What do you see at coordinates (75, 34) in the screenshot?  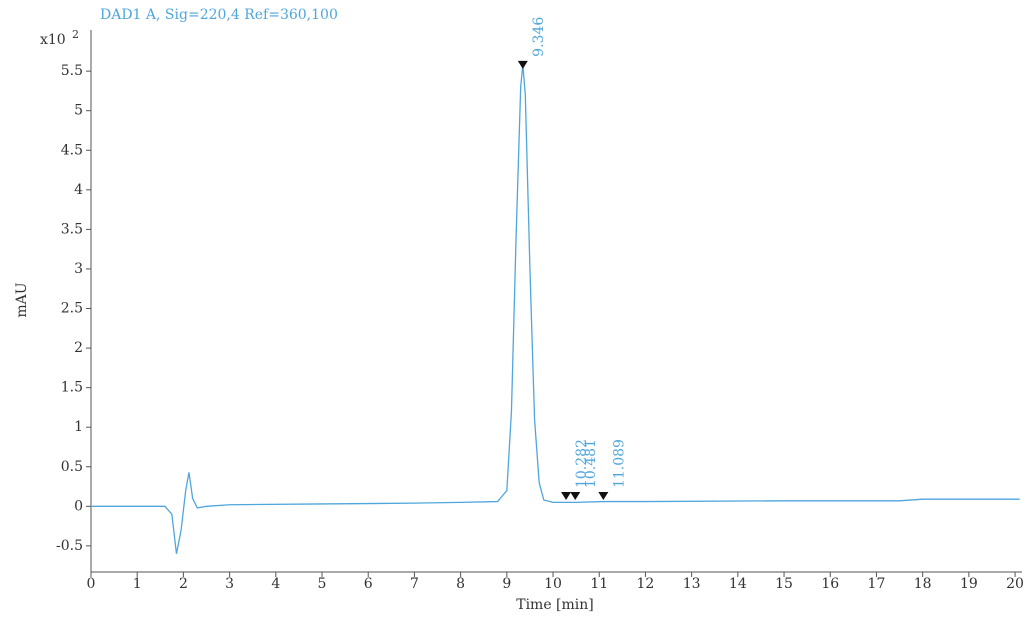 I see `y-scale-exponent: 2` at bounding box center [75, 34].